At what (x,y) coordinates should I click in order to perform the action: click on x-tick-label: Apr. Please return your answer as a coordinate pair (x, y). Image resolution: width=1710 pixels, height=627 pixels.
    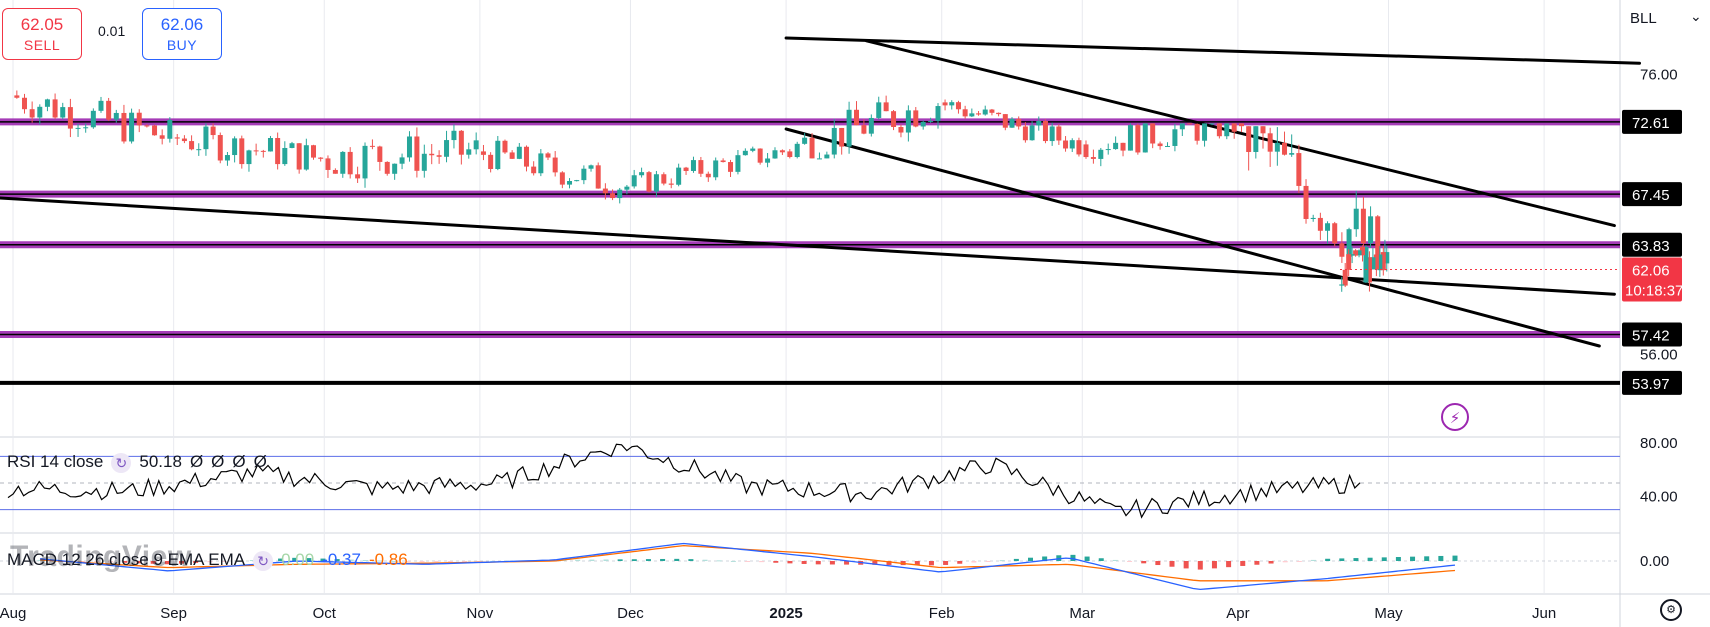
    Looking at the image, I should click on (1237, 613).